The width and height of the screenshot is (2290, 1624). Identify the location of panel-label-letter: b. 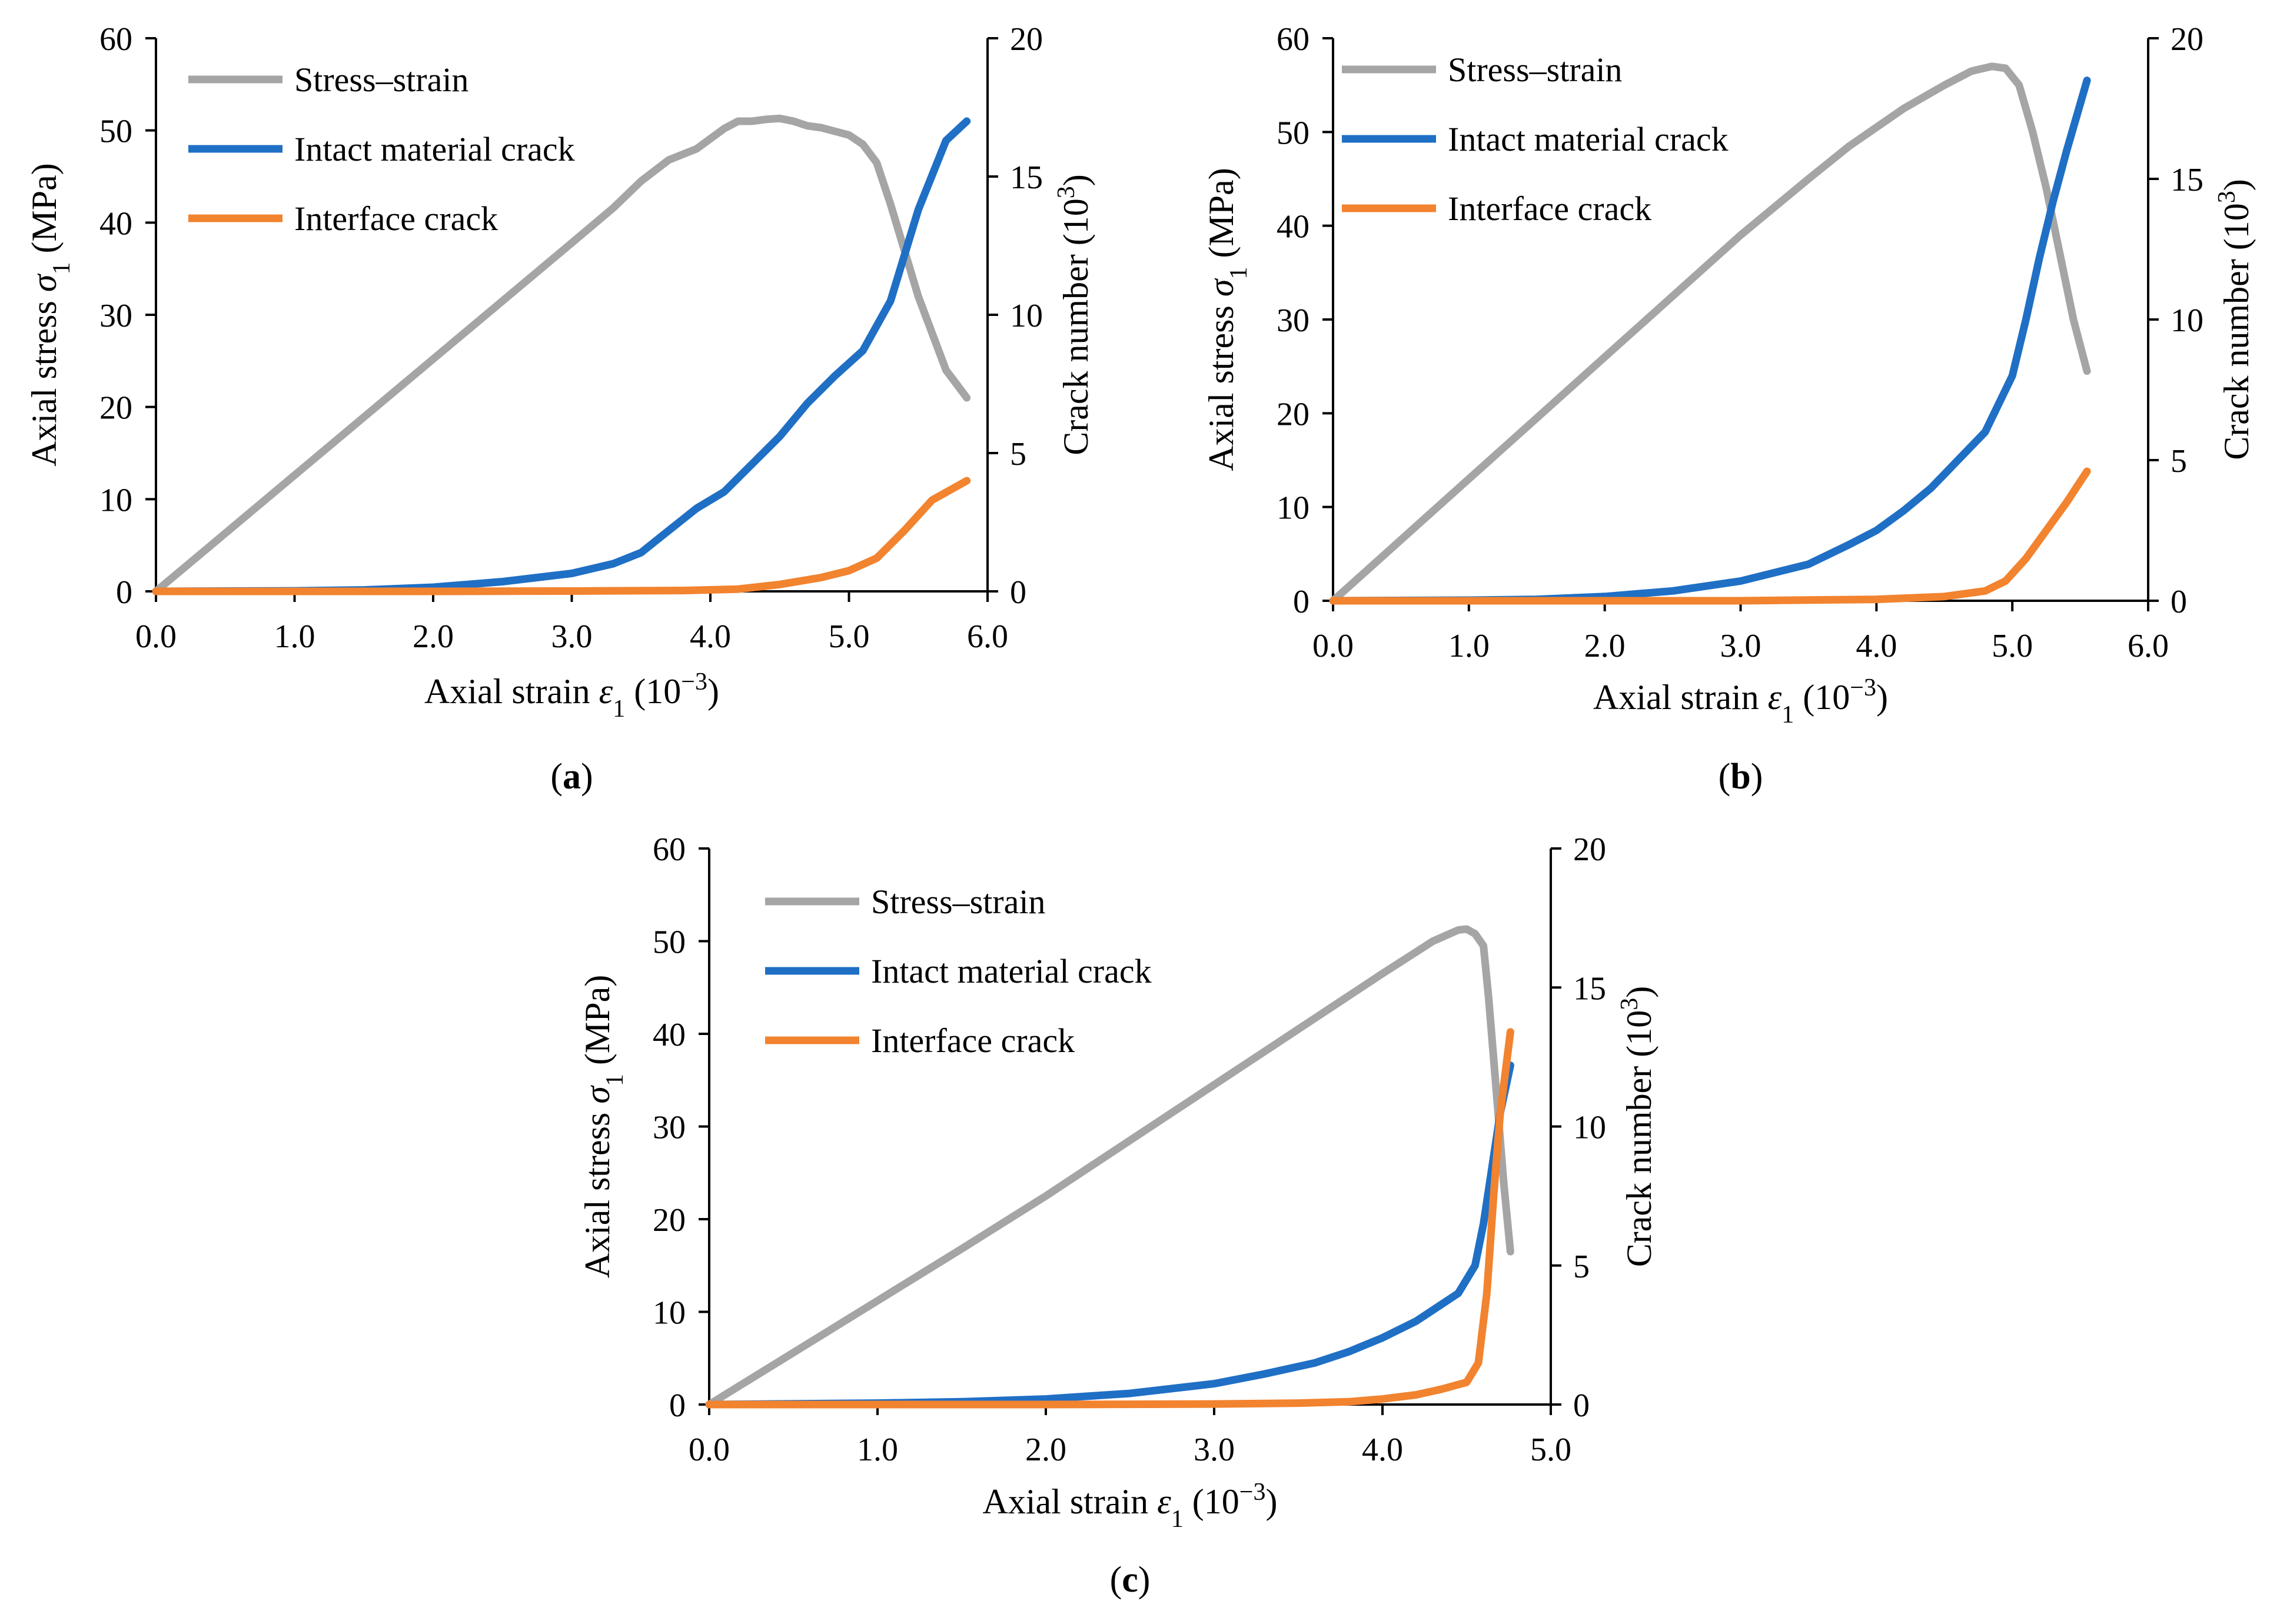
(1740, 777).